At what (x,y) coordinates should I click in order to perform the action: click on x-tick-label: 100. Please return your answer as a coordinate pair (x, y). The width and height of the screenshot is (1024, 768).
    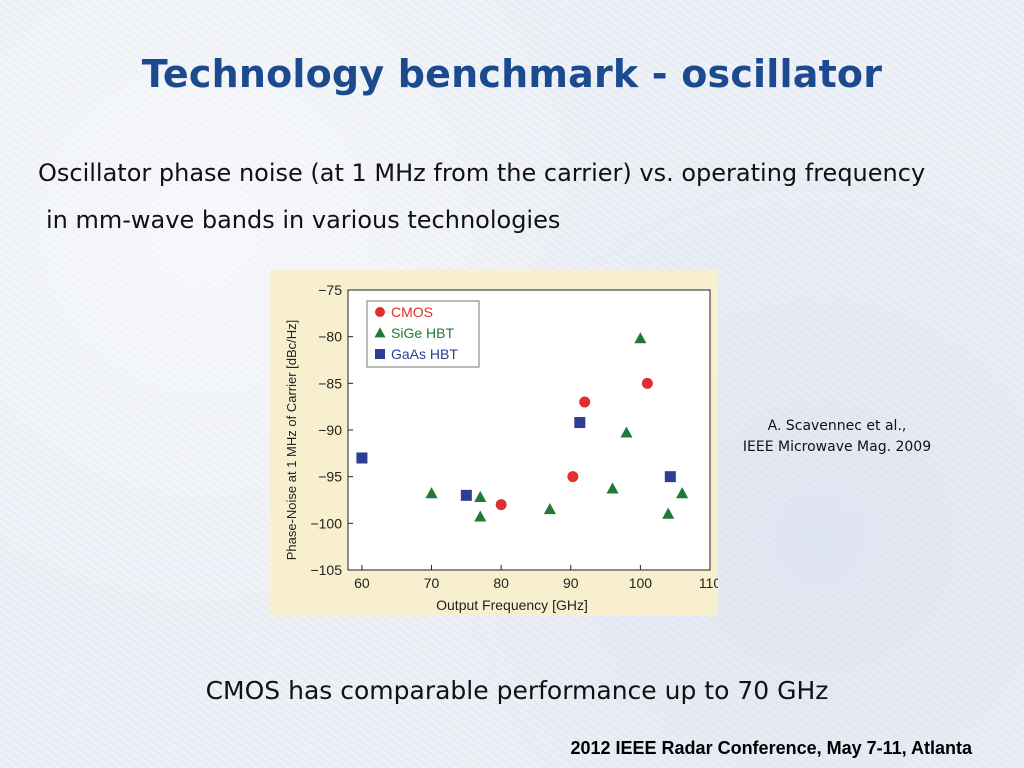
    Looking at the image, I should click on (641, 583).